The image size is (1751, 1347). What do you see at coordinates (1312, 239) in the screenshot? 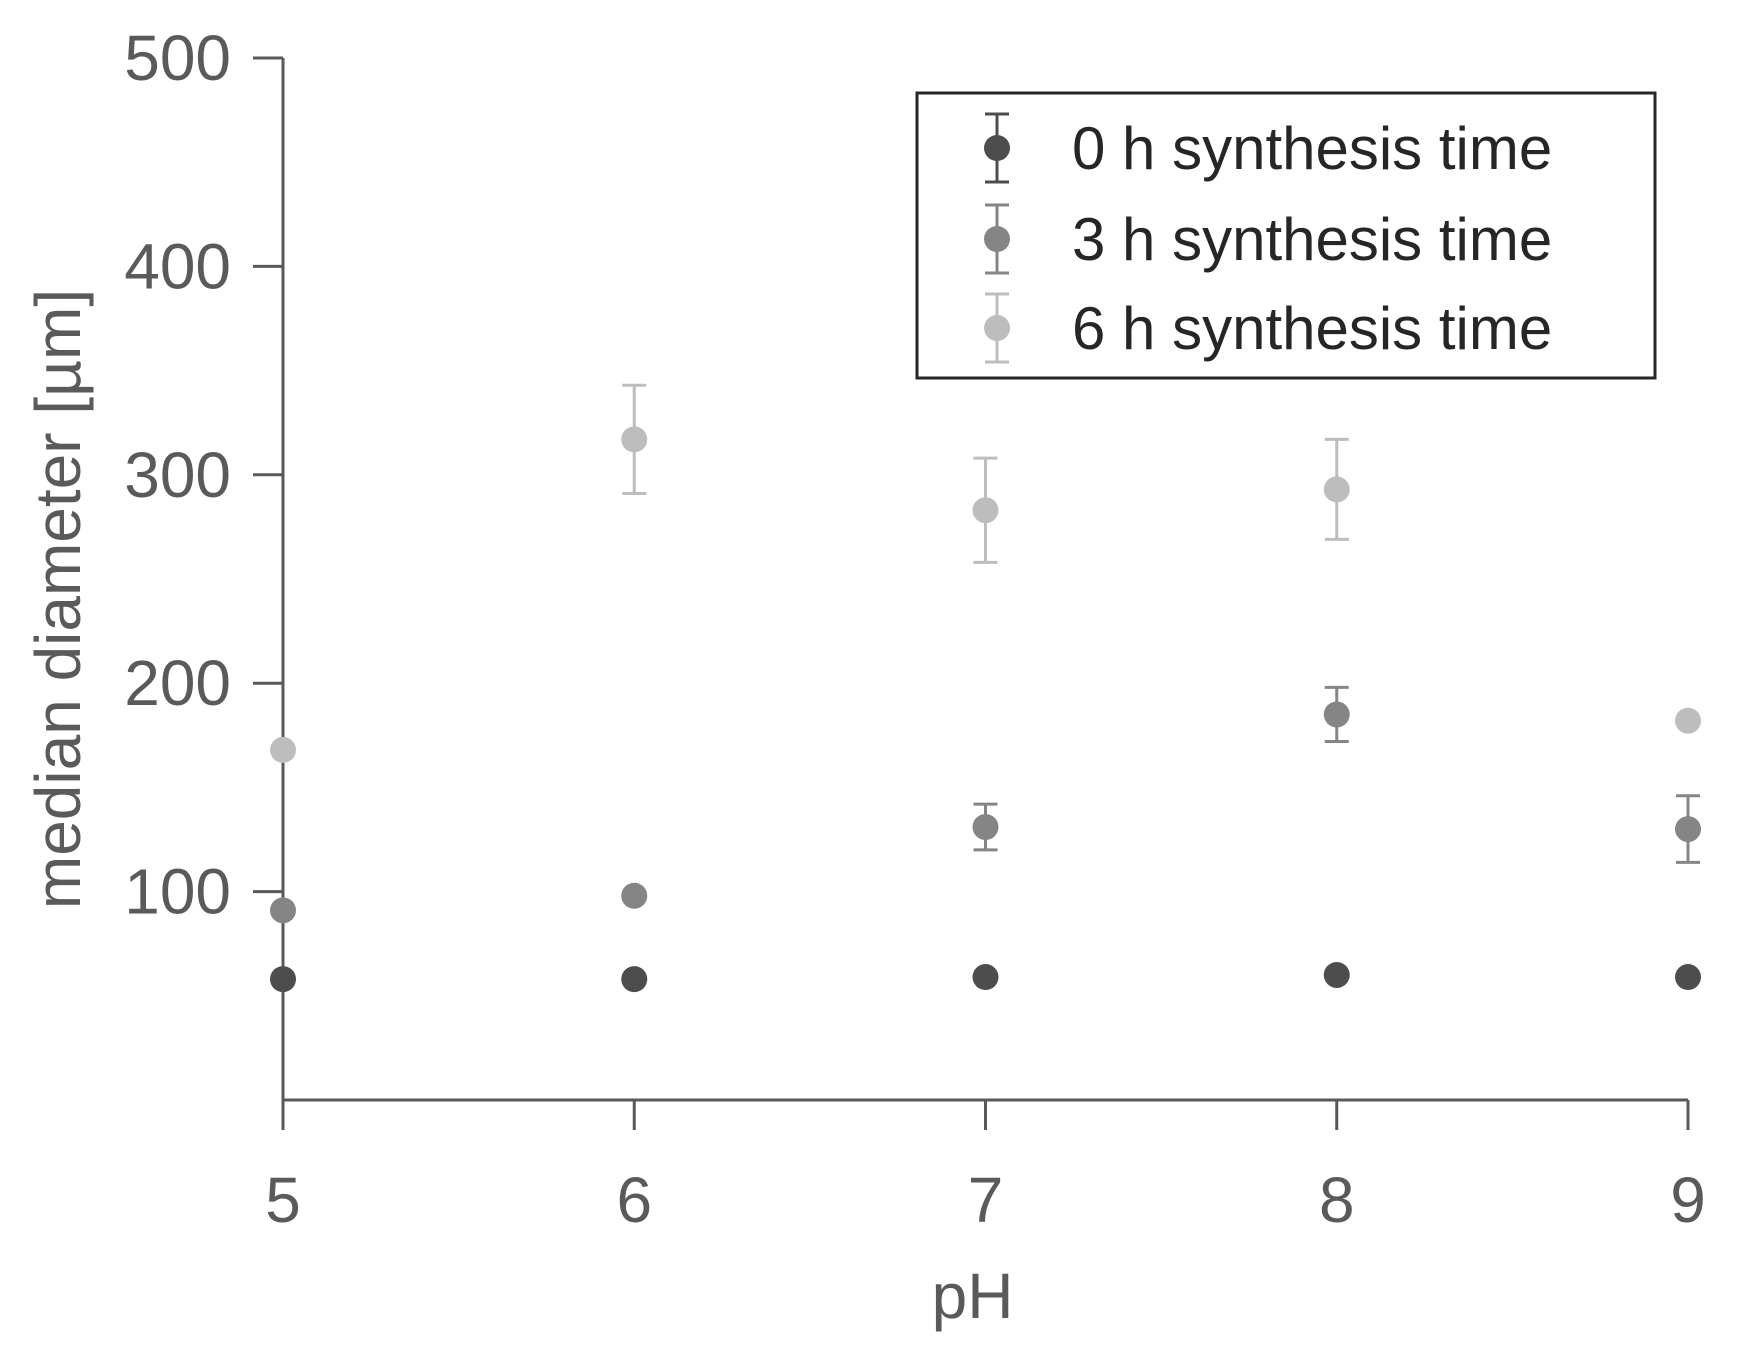
I see `legend-label: 3 h synthesis time` at bounding box center [1312, 239].